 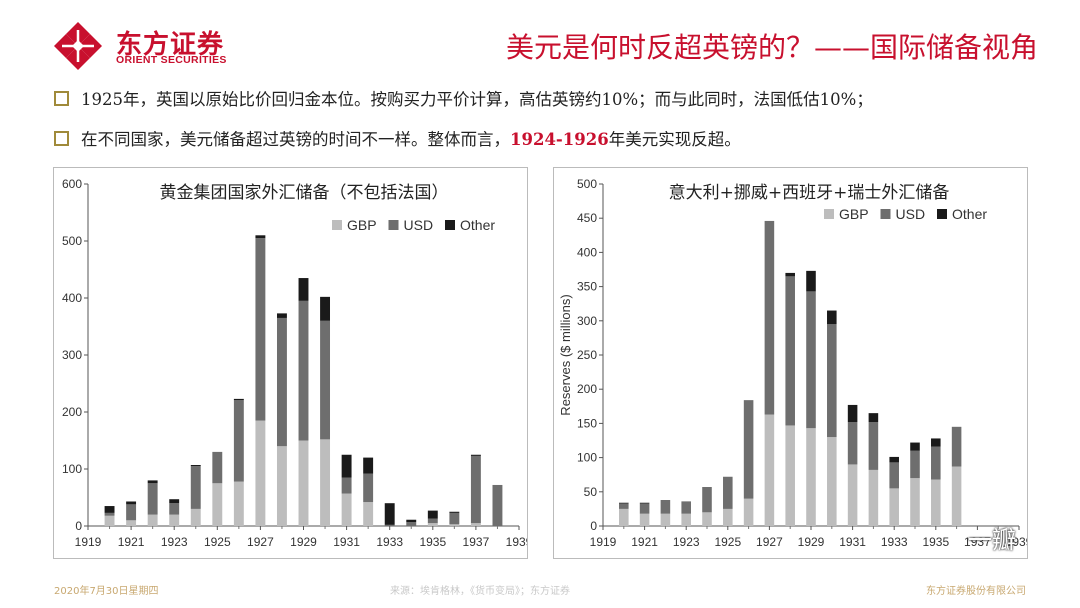 What do you see at coordinates (992, 540) in the screenshot?
I see `watermark: 一瓣` at bounding box center [992, 540].